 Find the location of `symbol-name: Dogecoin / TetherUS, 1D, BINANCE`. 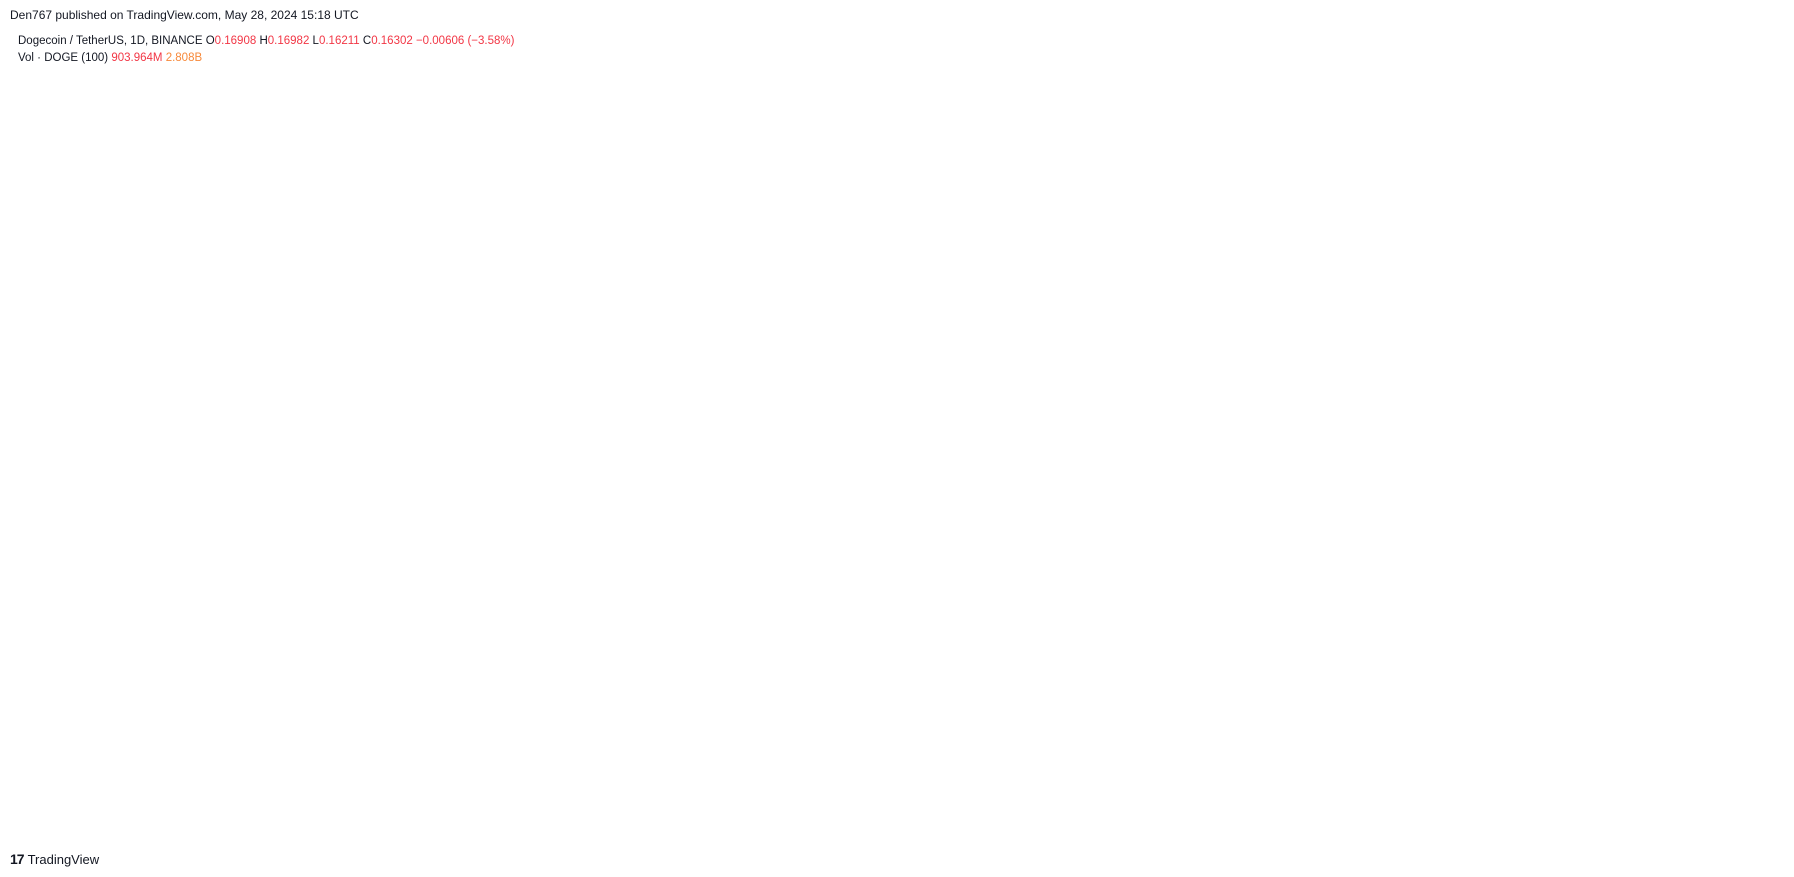

symbol-name: Dogecoin / TetherUS, 1D, BINANCE is located at coordinates (110, 41).